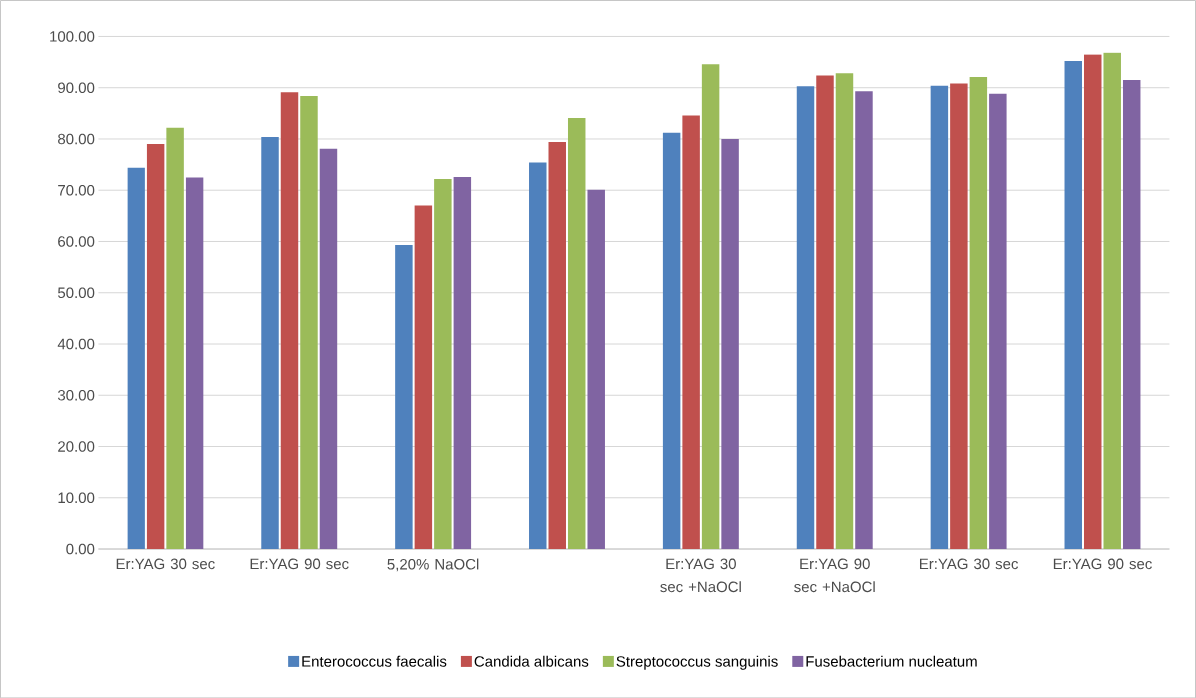 The height and width of the screenshot is (698, 1196). What do you see at coordinates (80, 549) in the screenshot?
I see `y-tick-label: 0.00` at bounding box center [80, 549].